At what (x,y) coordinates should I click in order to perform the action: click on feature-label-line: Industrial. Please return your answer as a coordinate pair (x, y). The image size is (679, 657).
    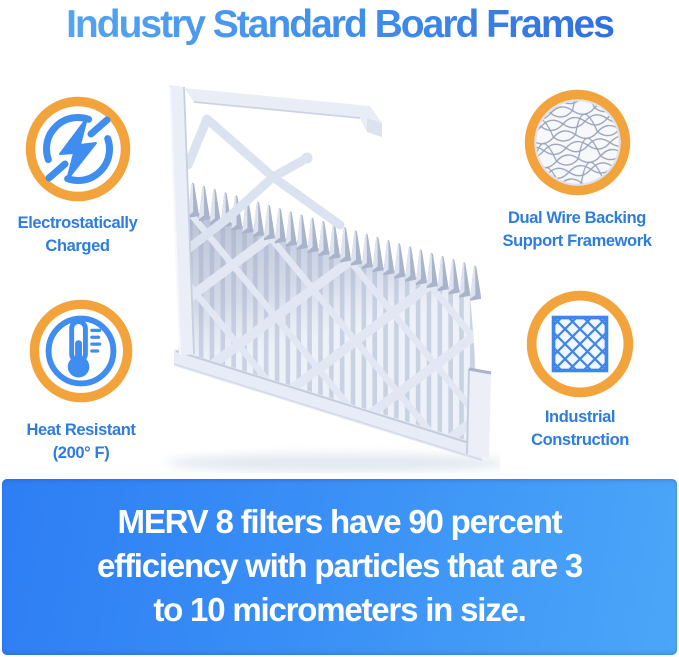
    Looking at the image, I should click on (580, 417).